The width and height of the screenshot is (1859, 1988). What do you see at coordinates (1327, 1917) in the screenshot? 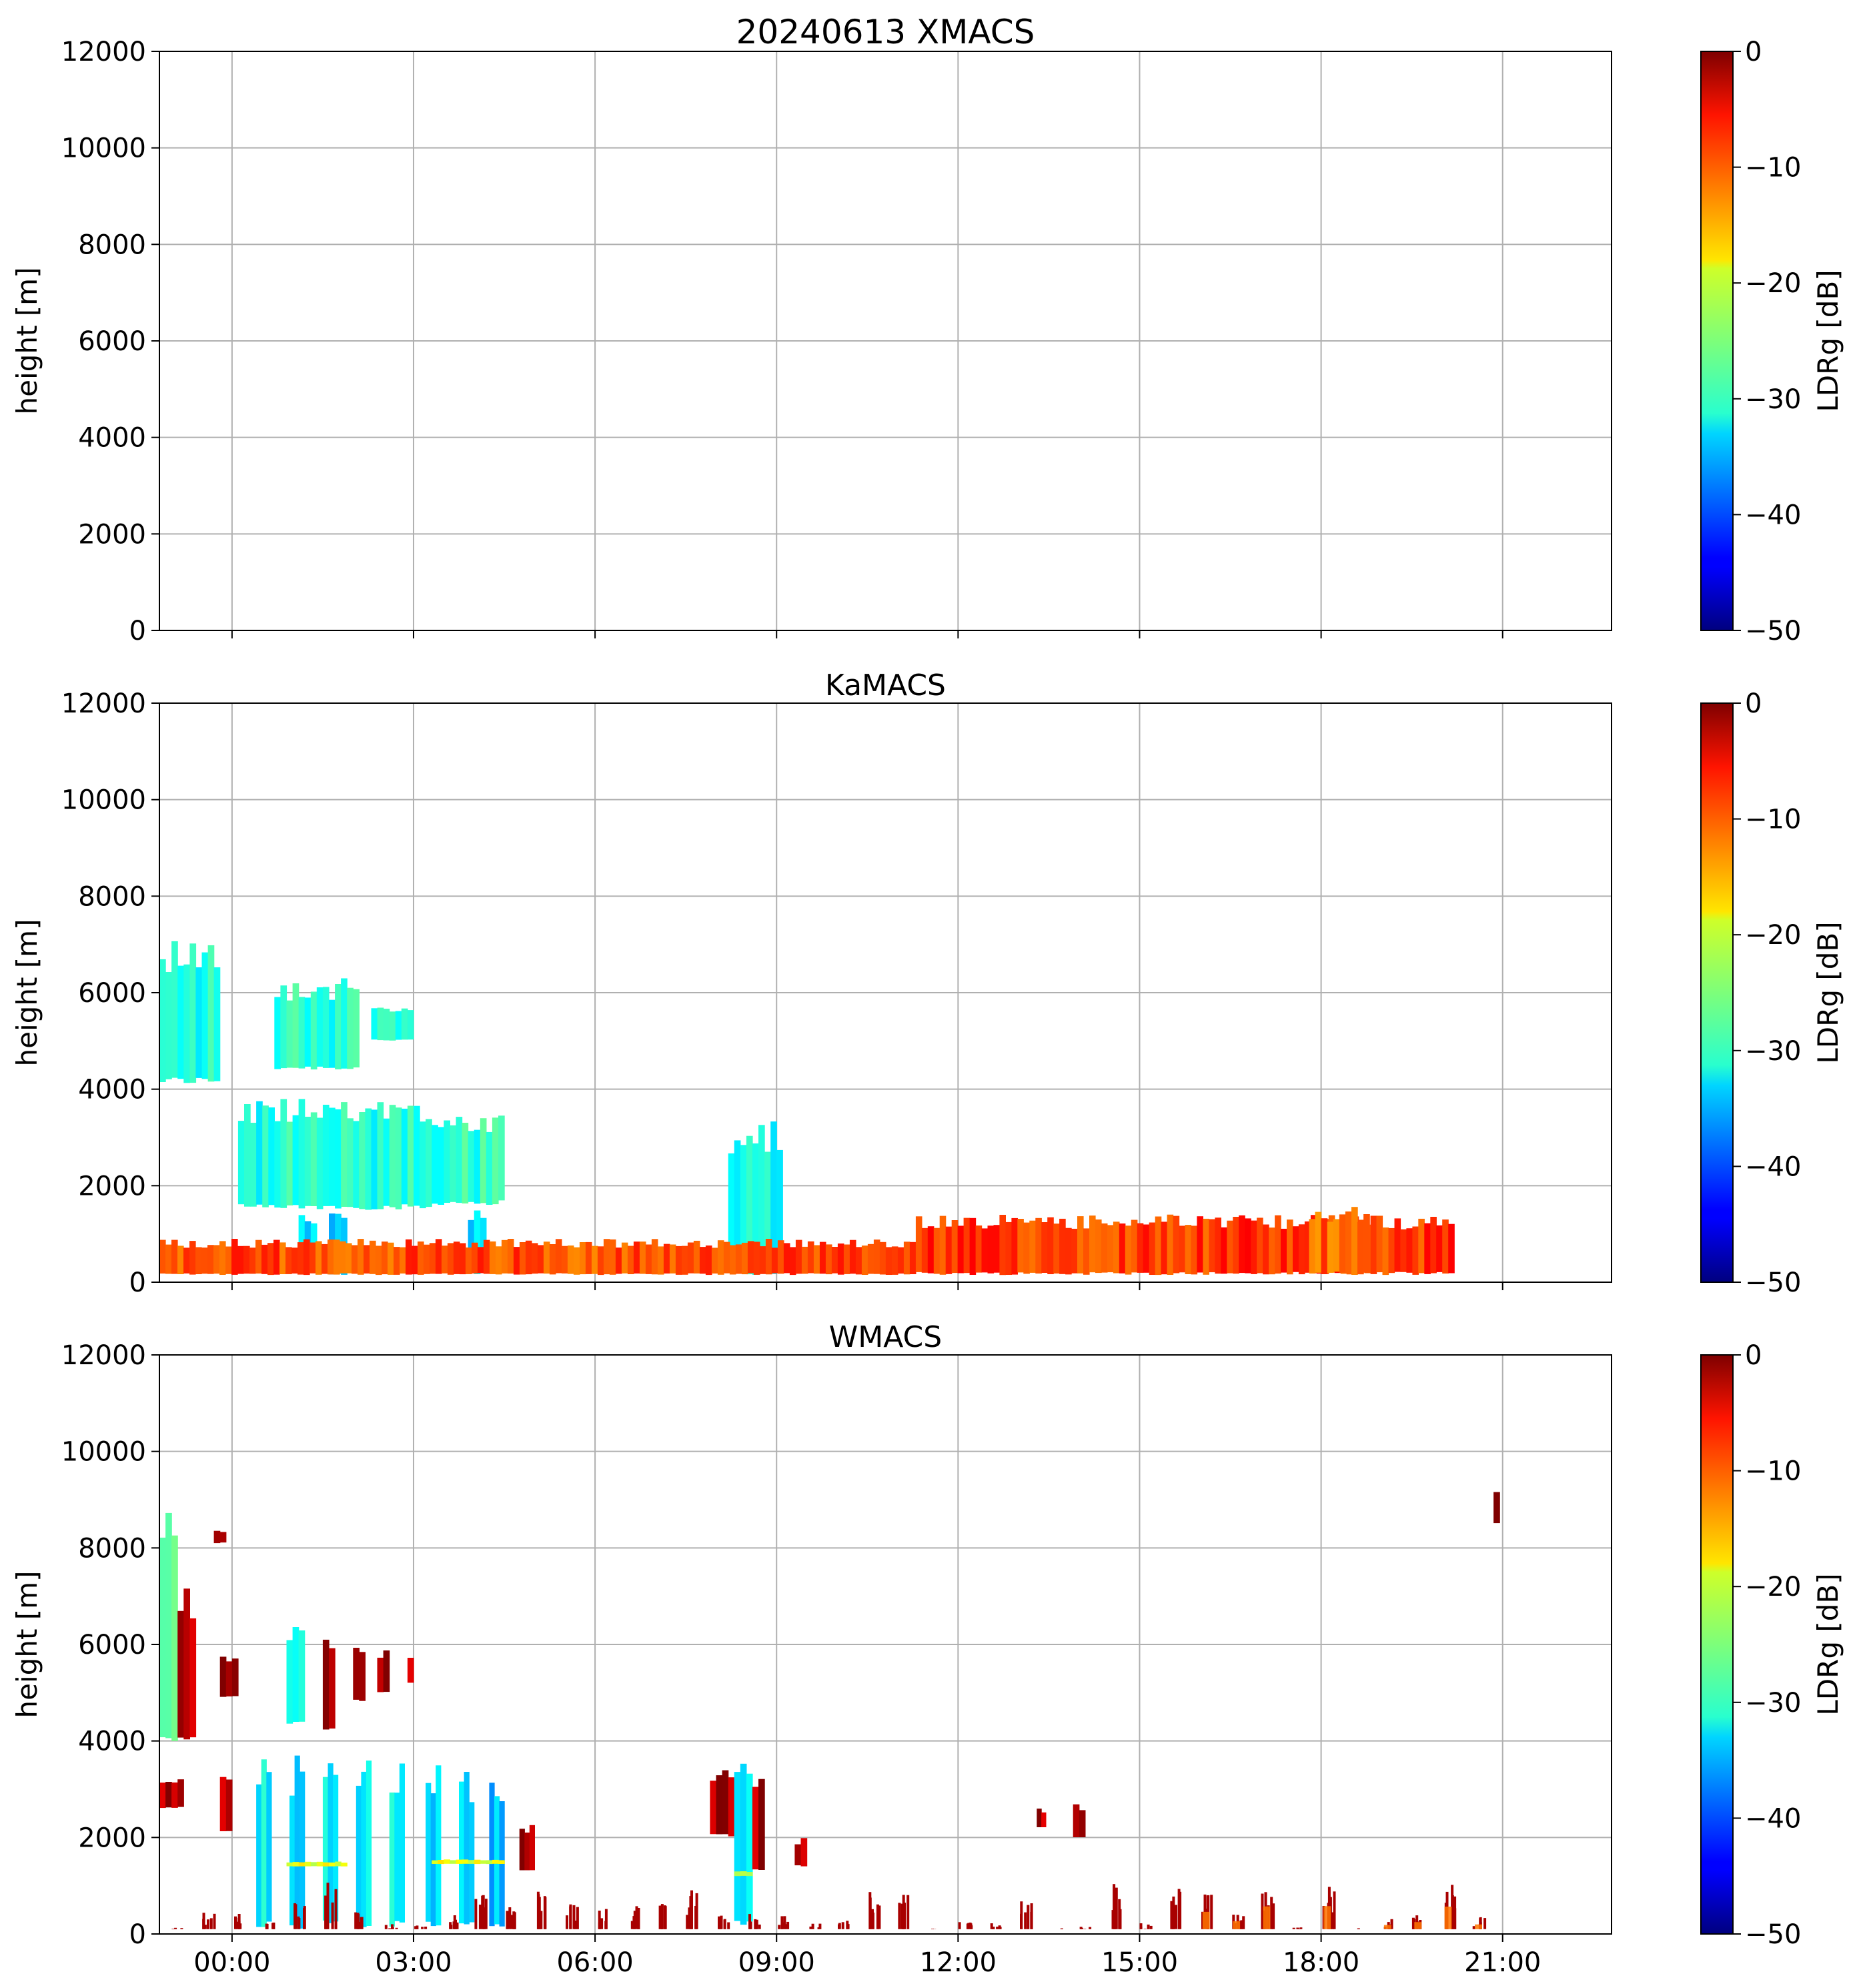
I see `surface-echo-core` at bounding box center [1327, 1917].